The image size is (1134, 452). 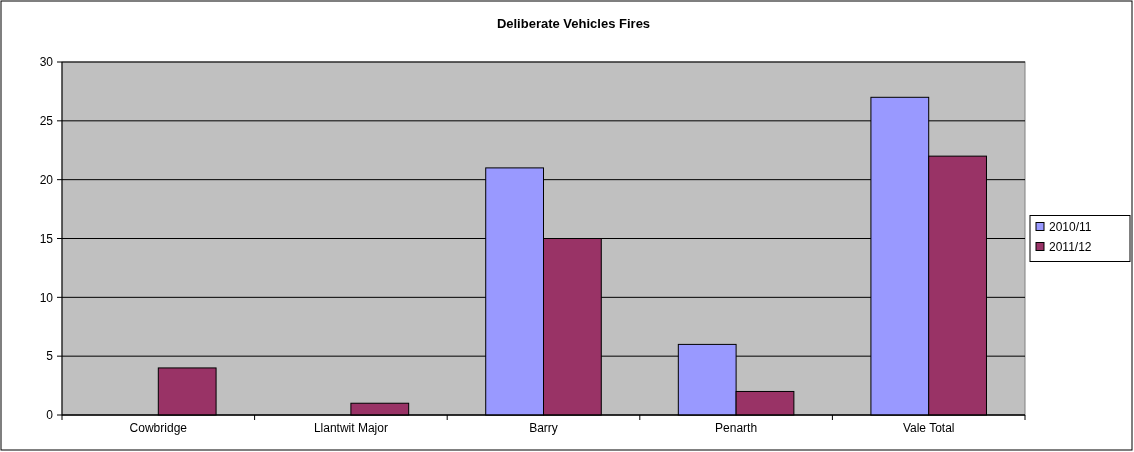 What do you see at coordinates (573, 23) in the screenshot?
I see `chart-title: Deliberate Vehicles Fires` at bounding box center [573, 23].